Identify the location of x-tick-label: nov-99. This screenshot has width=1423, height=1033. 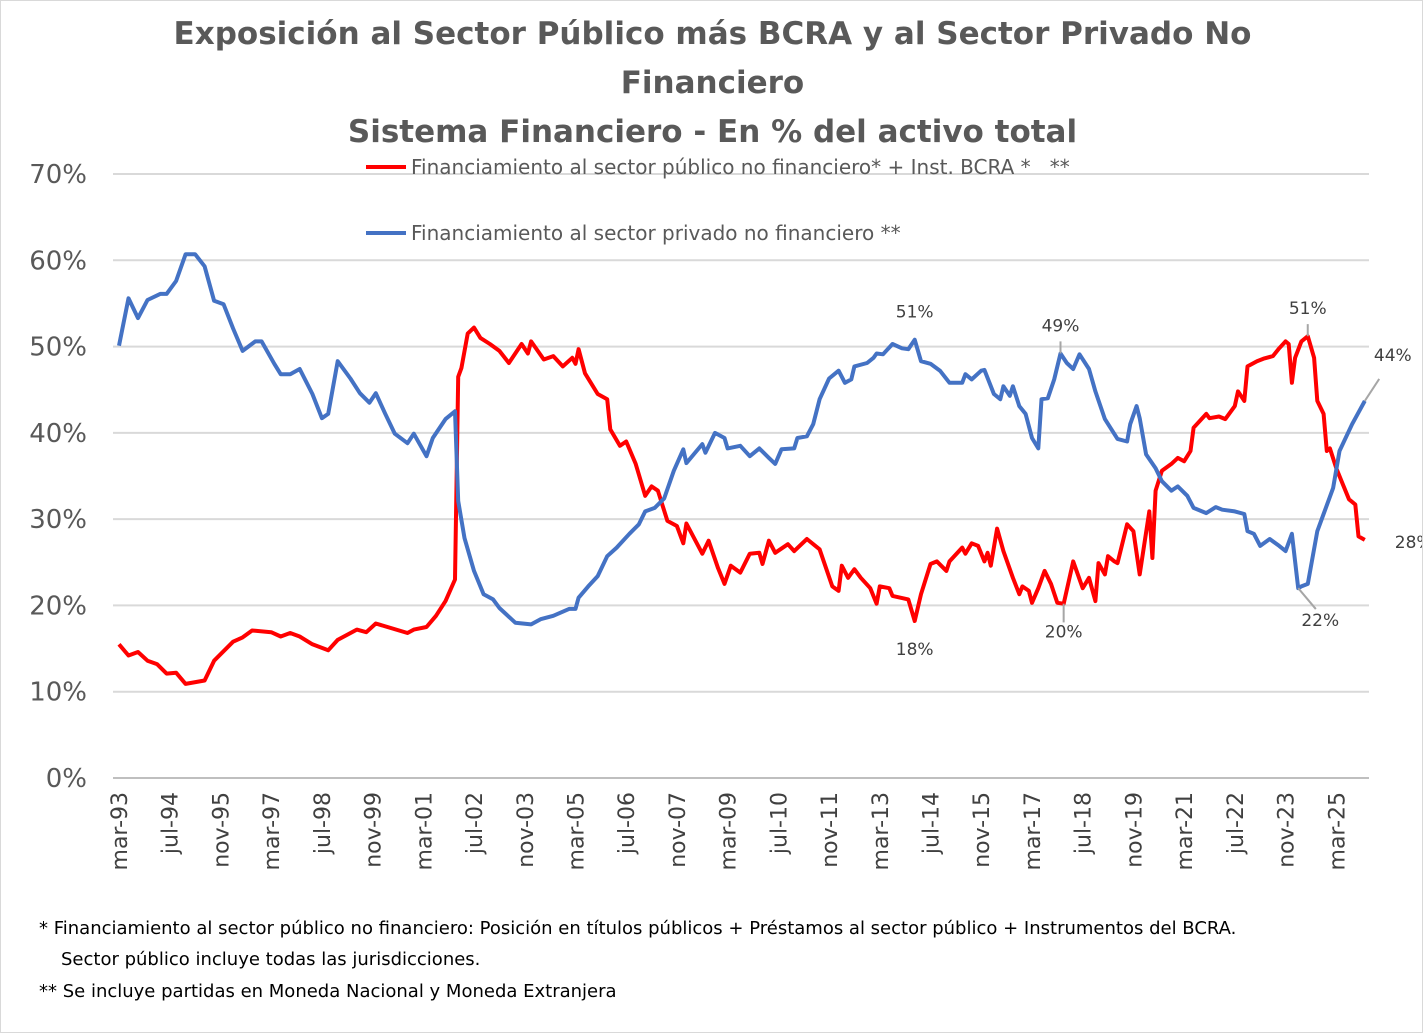
(374, 830).